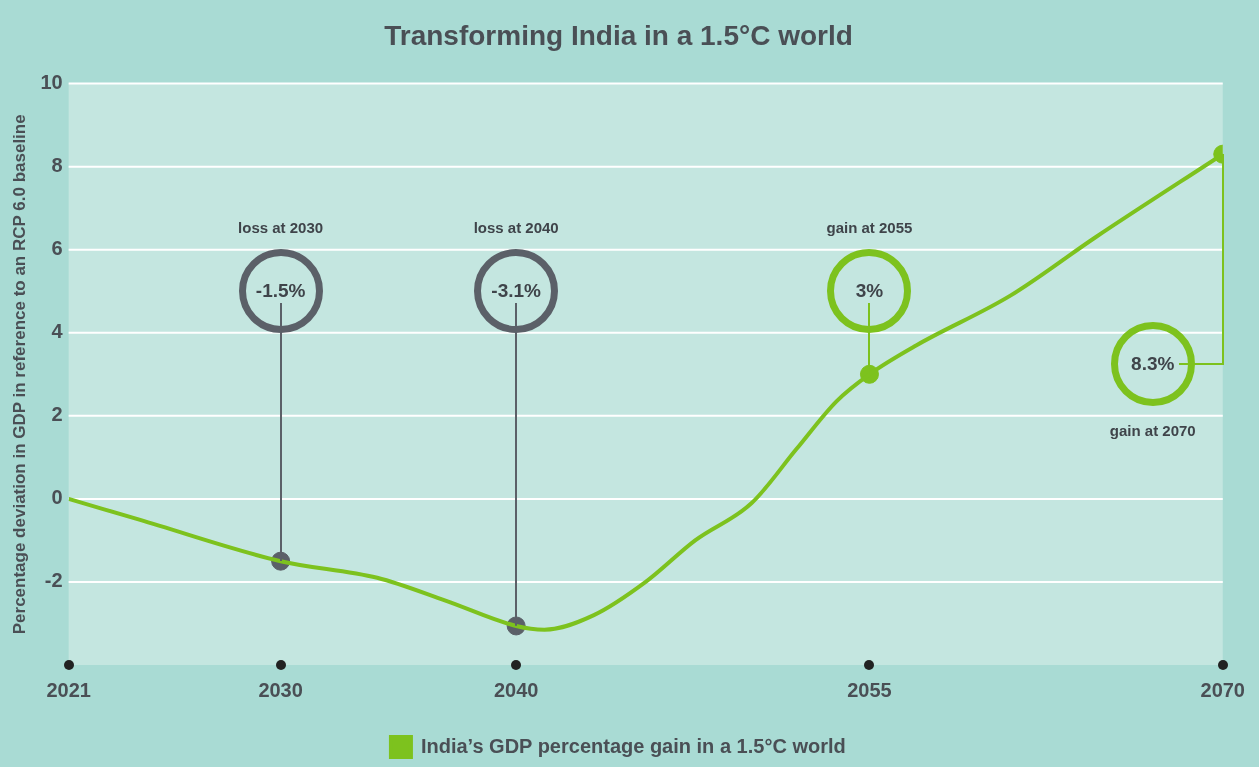 The image size is (1259, 767). Describe the element at coordinates (516, 291) in the screenshot. I see `annotation: -3.1%` at that location.